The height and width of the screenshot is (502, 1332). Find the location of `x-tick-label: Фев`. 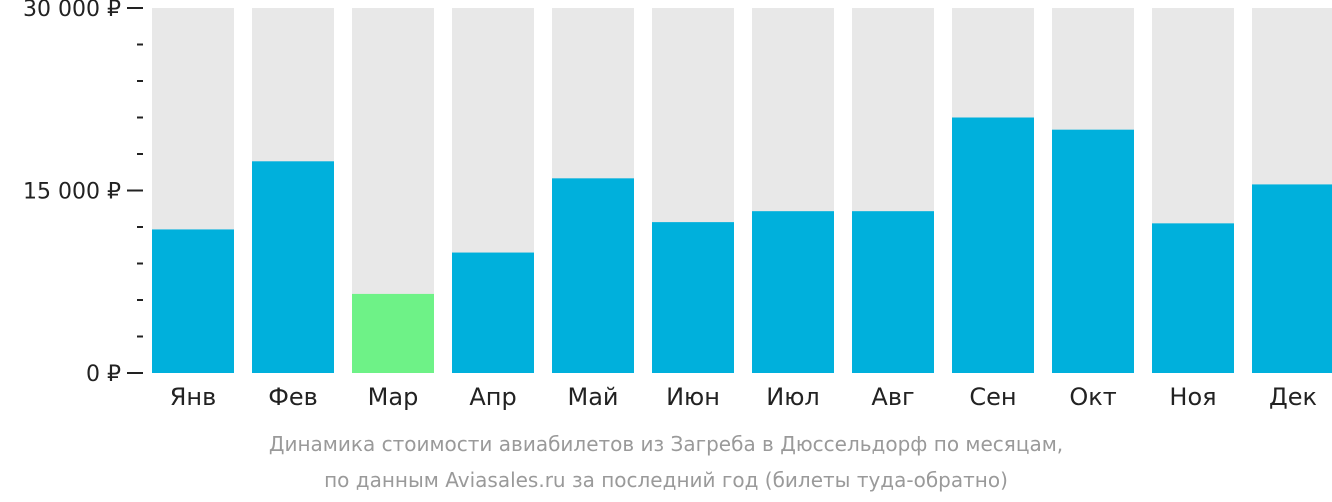

x-tick-label: Фев is located at coordinates (293, 397).